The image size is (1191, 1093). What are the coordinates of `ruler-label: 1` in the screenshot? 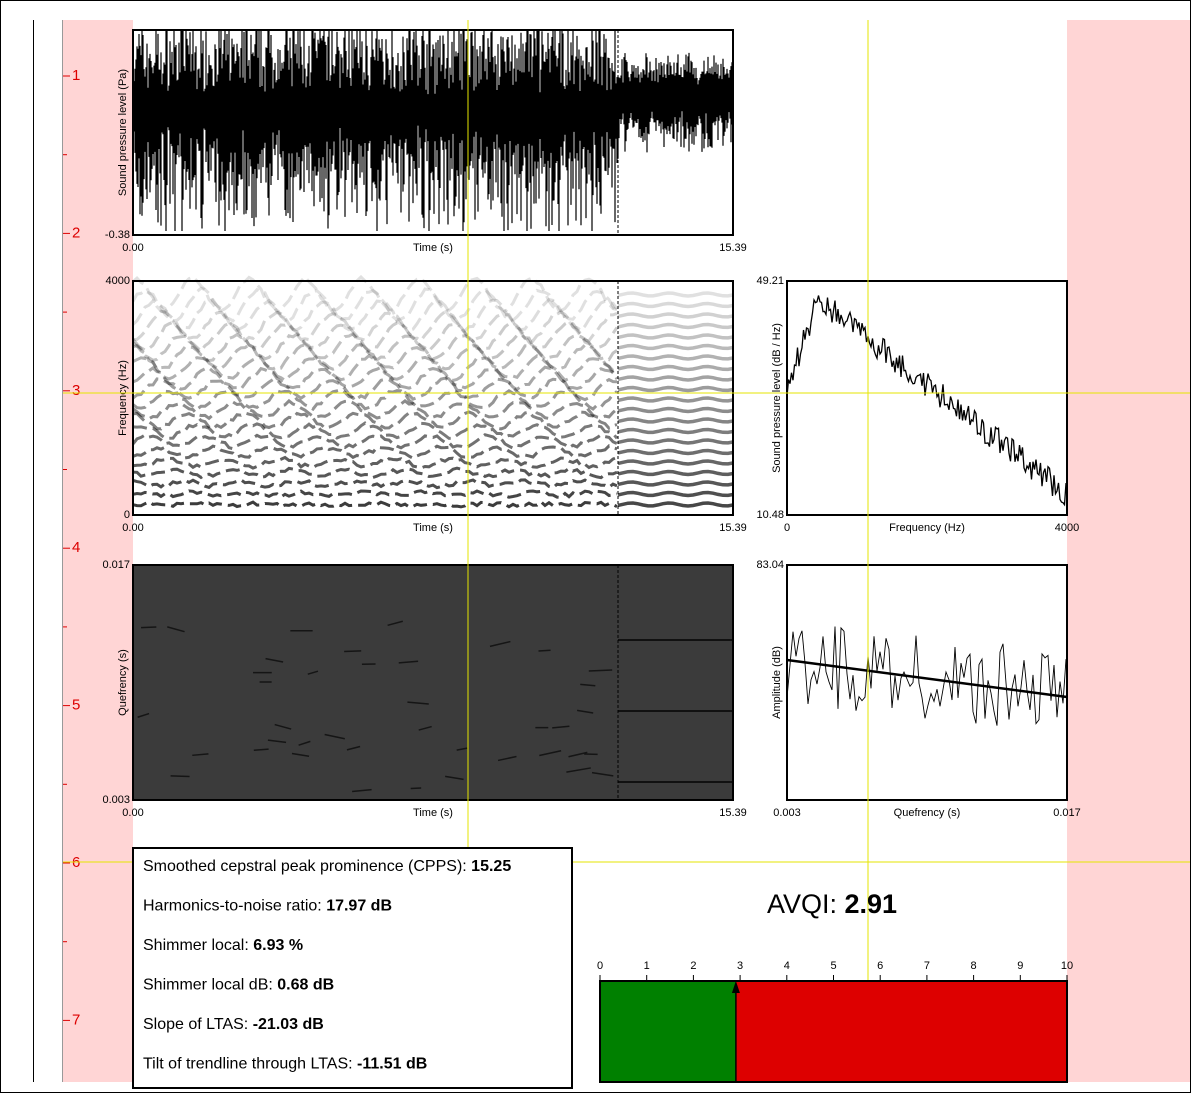 It's located at (76, 75).